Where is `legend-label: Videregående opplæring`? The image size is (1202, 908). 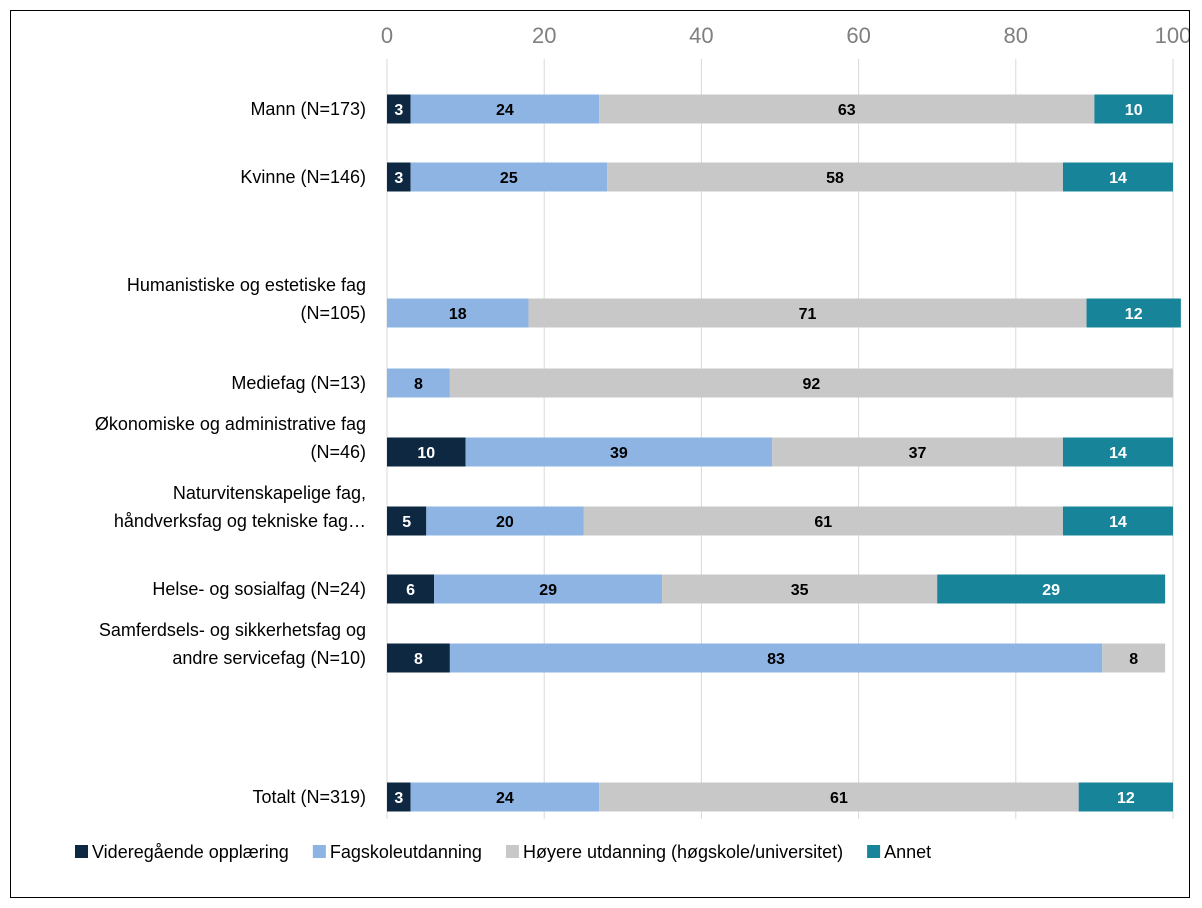 legend-label: Videregående opplæring is located at coordinates (190, 852).